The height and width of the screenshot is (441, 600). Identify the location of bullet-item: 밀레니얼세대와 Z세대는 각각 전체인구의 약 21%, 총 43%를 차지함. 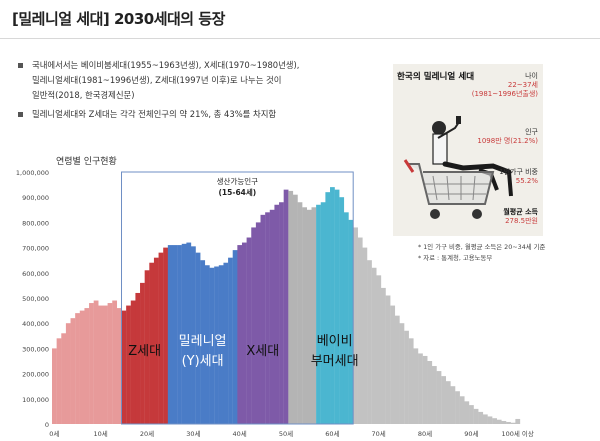
(183, 114).